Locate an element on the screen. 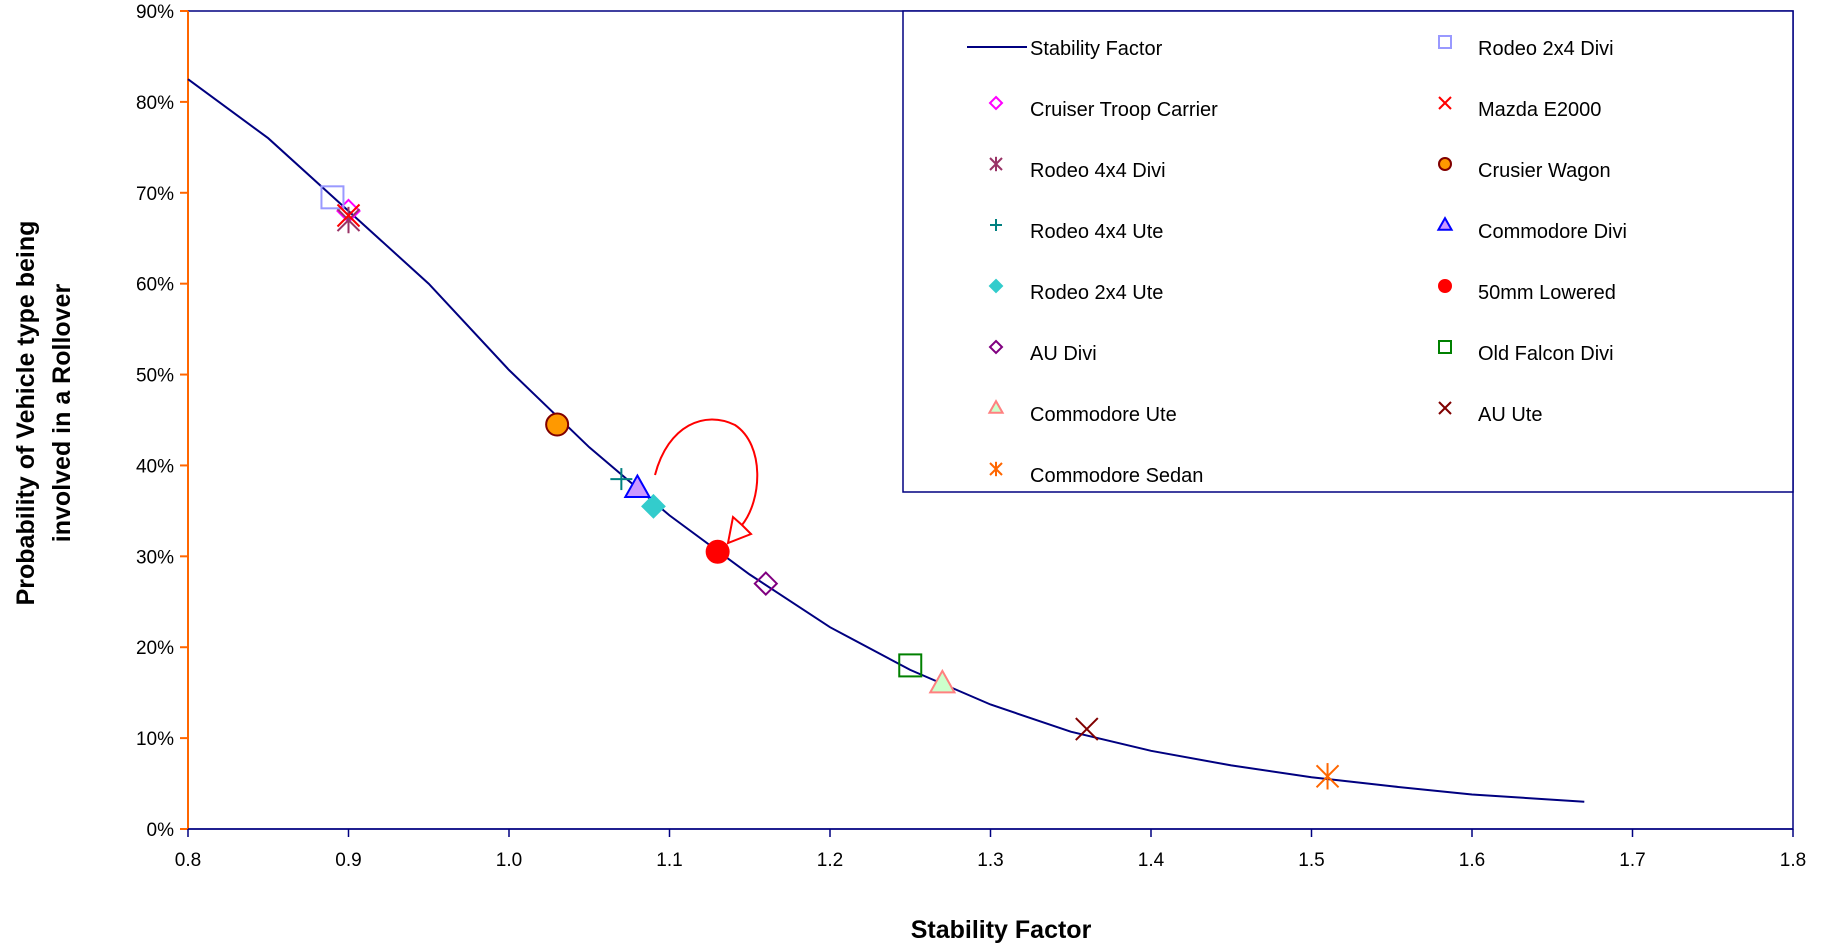 This screenshot has height=946, width=1829. legend-symbol-commodore-ute is located at coordinates (996, 406).